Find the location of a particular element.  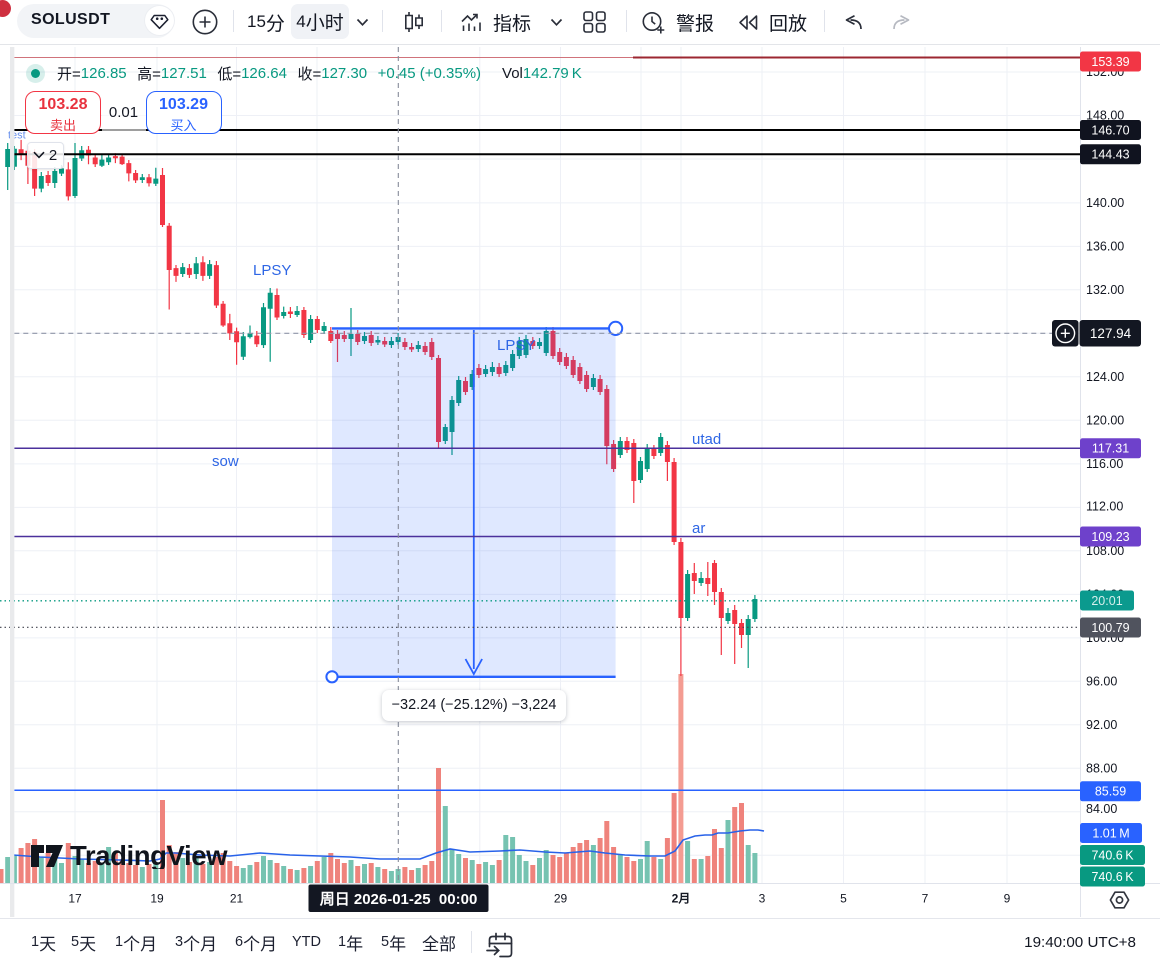

svg-text: 144.43 is located at coordinates (1110, 155).